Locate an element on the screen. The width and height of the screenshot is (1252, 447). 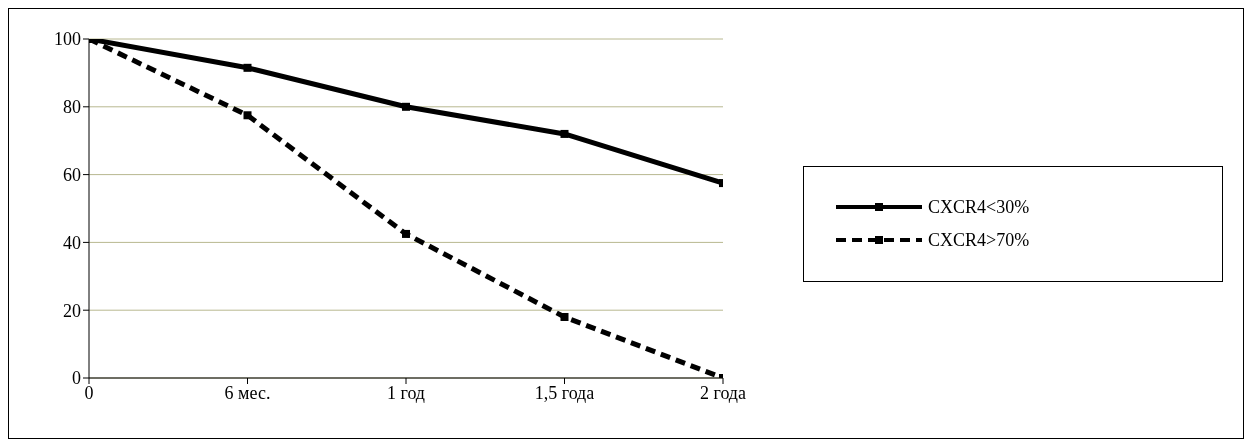
y-tick-label: 80 is located at coordinates (72, 107).